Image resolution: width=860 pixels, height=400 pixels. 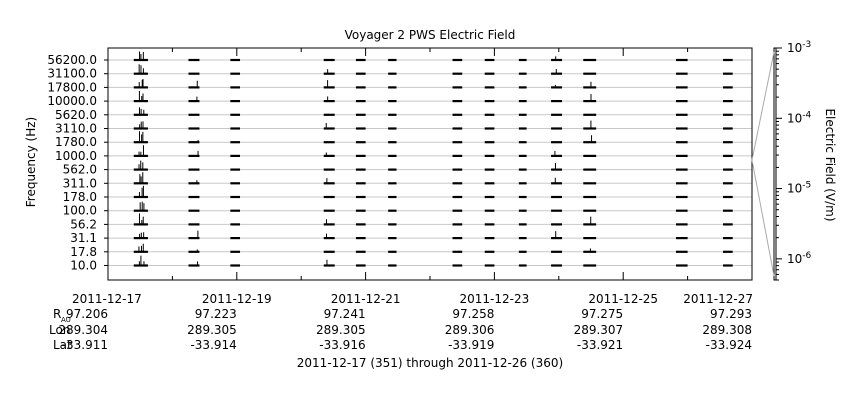 I want to click on ephemeris-r-value: 97.206, so click(x=87, y=314).